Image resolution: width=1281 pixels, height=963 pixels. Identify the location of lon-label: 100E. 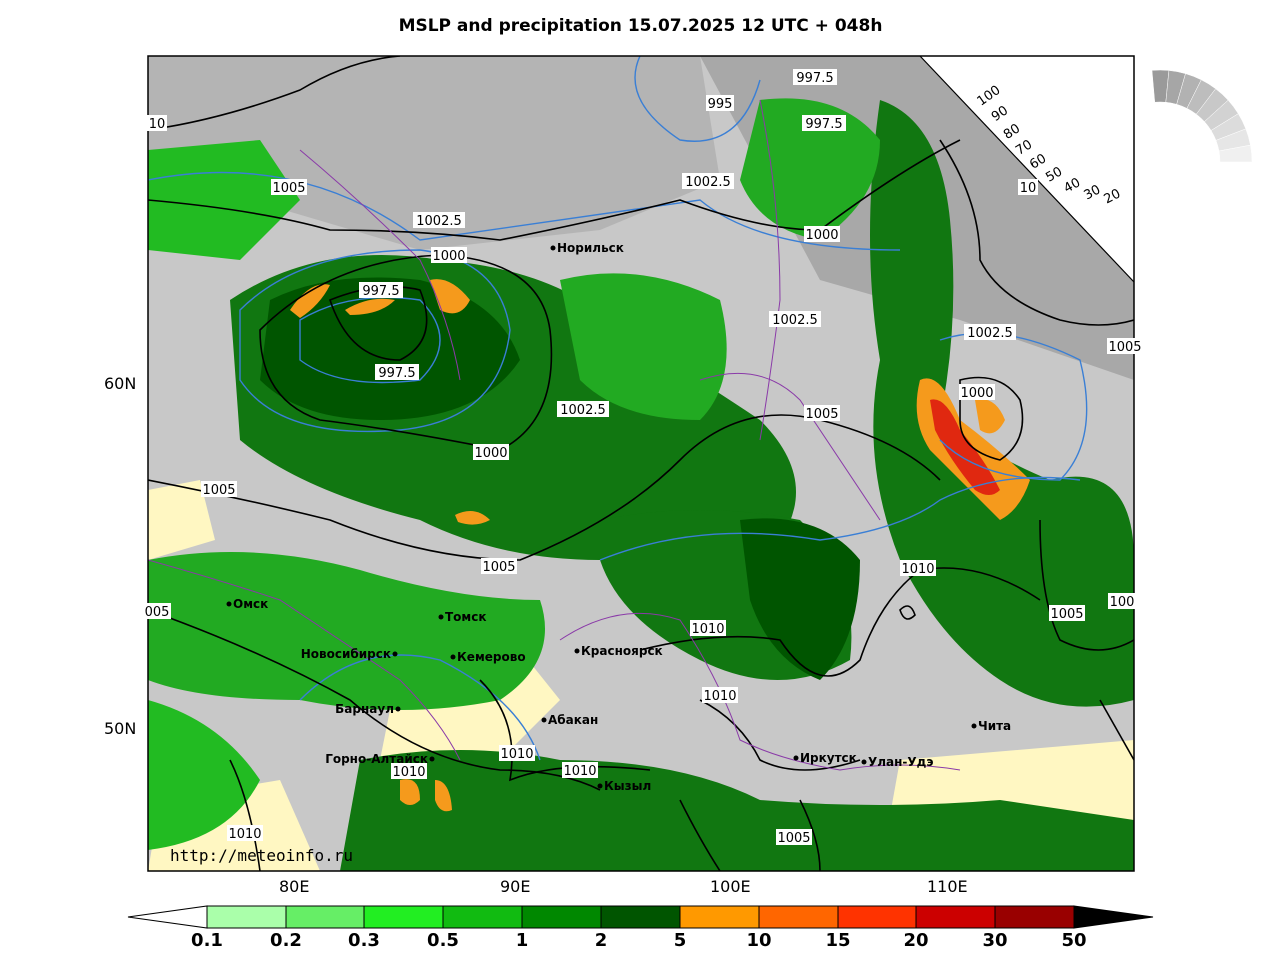
(730, 886).